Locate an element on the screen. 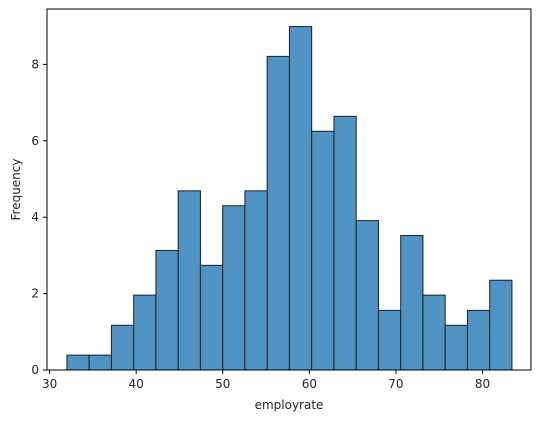 The image size is (540, 421). x-tick-label: 40 is located at coordinates (136, 384).